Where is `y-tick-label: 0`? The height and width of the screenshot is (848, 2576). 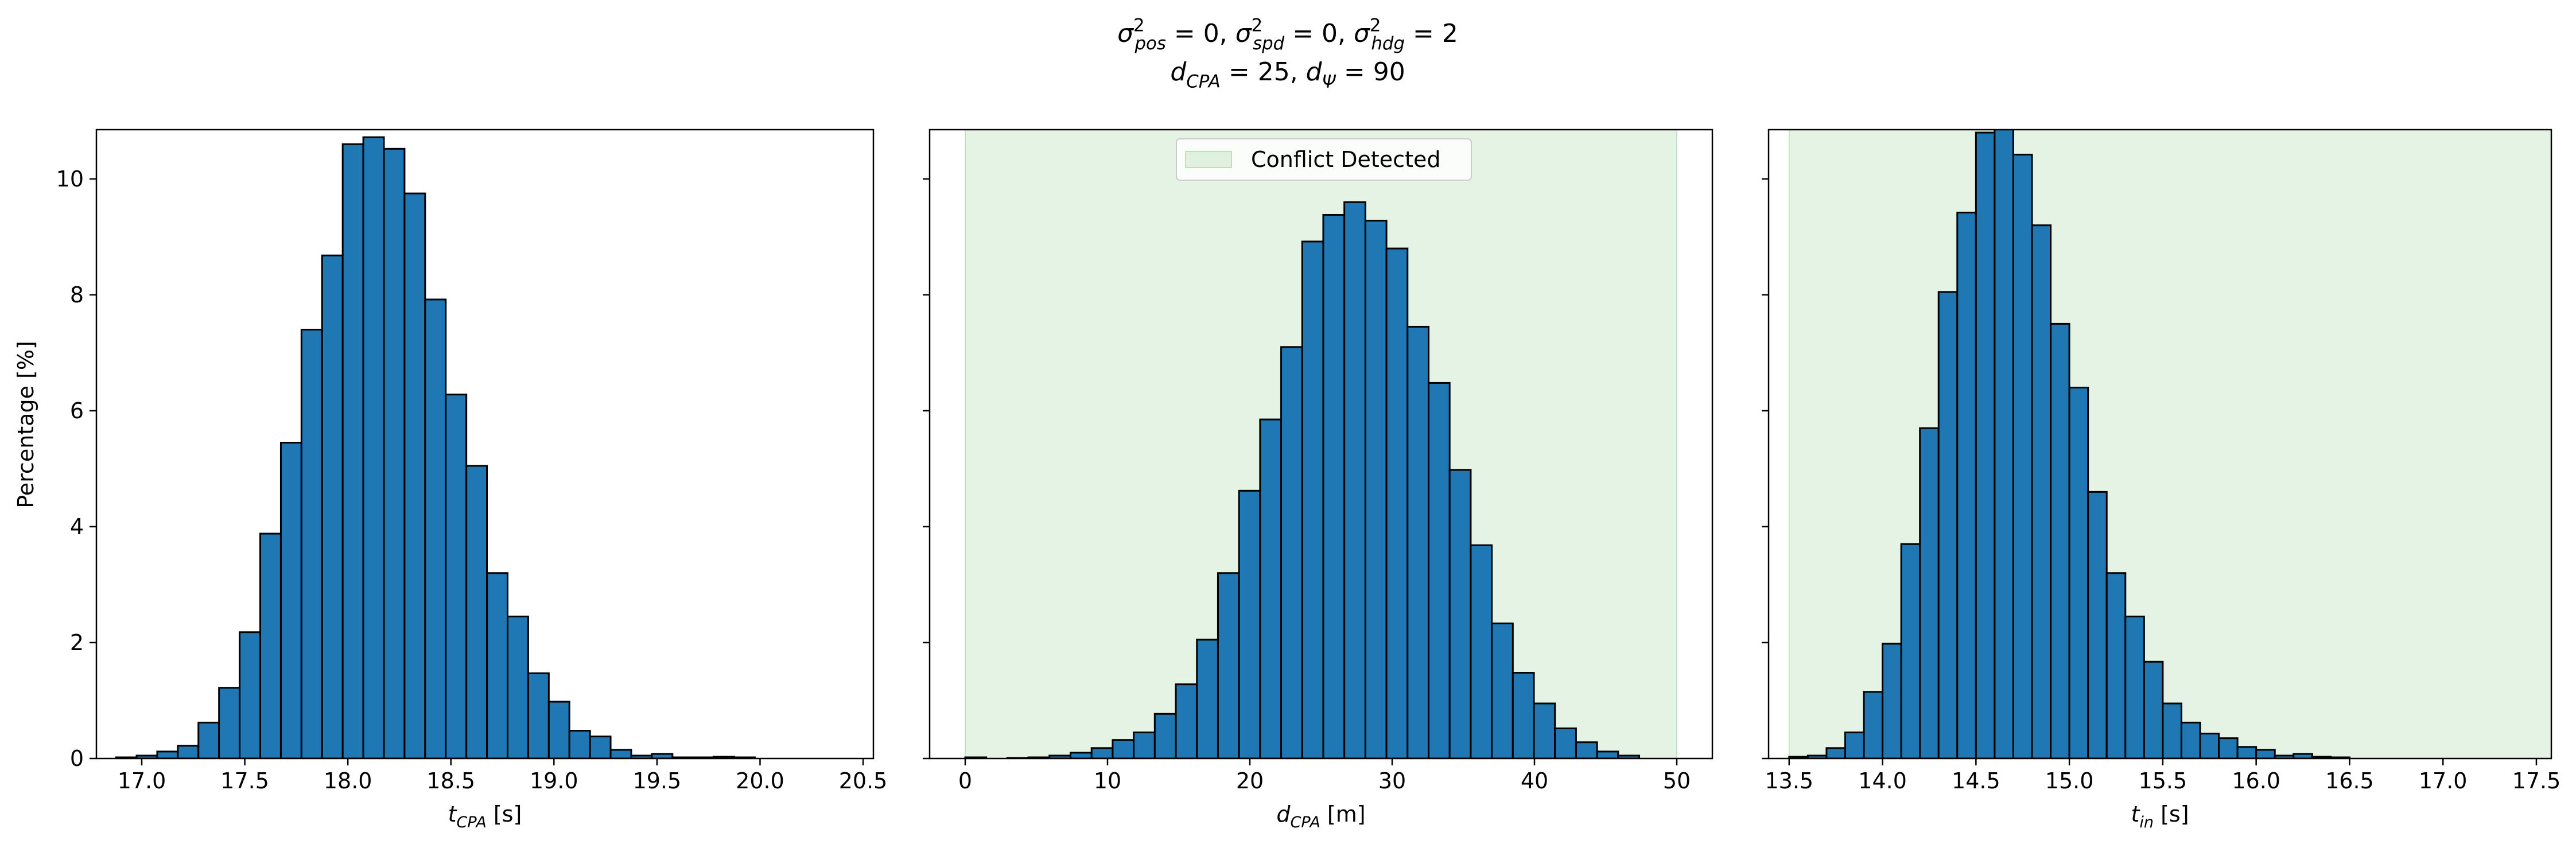
y-tick-label: 0 is located at coordinates (77, 758).